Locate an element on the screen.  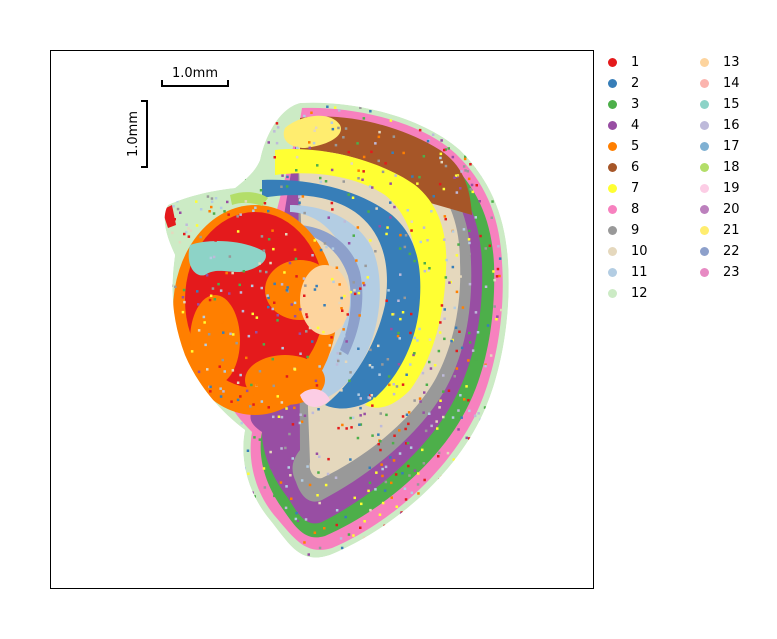
legend-label: 7 is located at coordinates (635, 188).